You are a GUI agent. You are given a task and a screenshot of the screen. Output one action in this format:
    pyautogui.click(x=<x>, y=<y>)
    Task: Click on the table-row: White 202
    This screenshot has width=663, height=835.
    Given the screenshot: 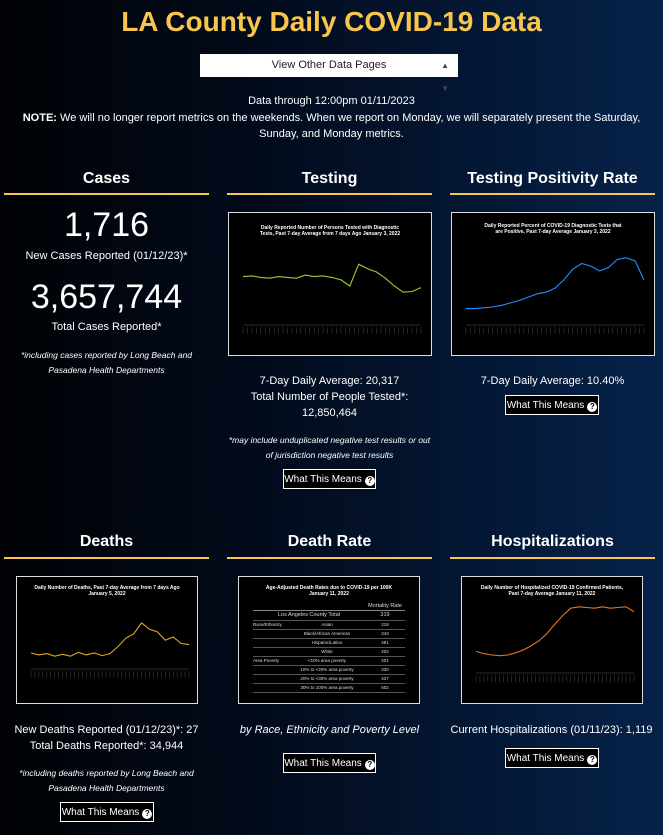 What is the action you would take?
    pyautogui.click(x=329, y=652)
    